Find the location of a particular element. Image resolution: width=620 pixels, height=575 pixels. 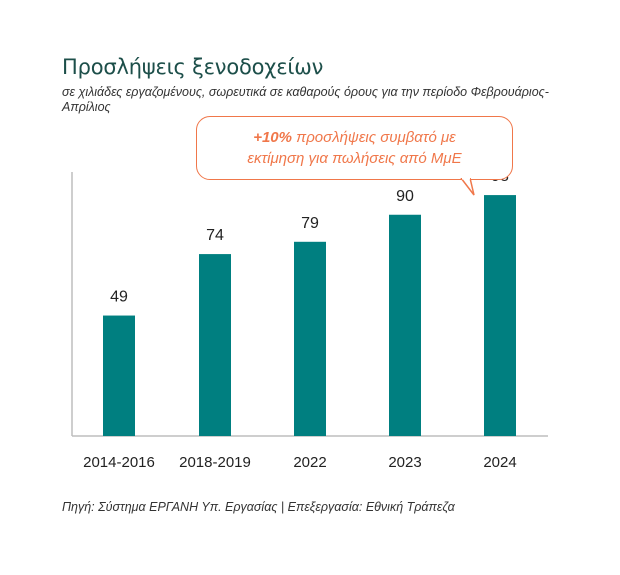

x-tick-label: 2024 is located at coordinates (499, 462).